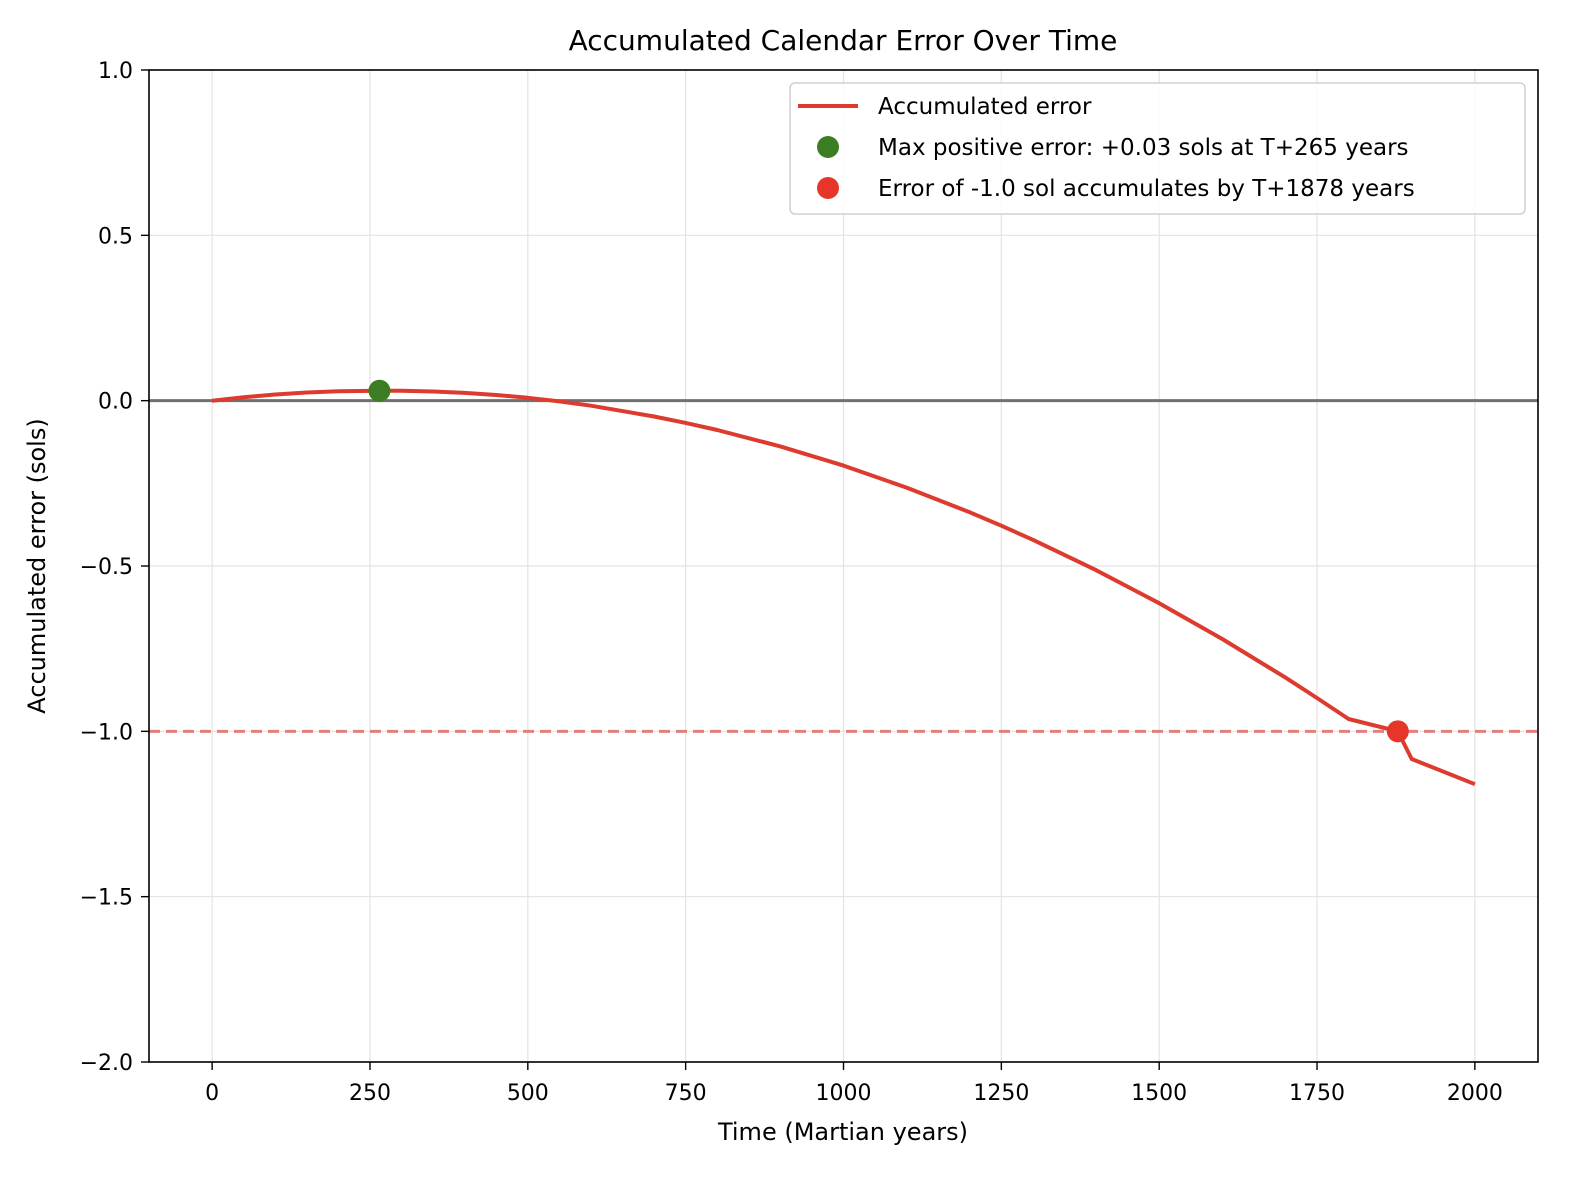  I want to click on max-error-marker, so click(379, 390).